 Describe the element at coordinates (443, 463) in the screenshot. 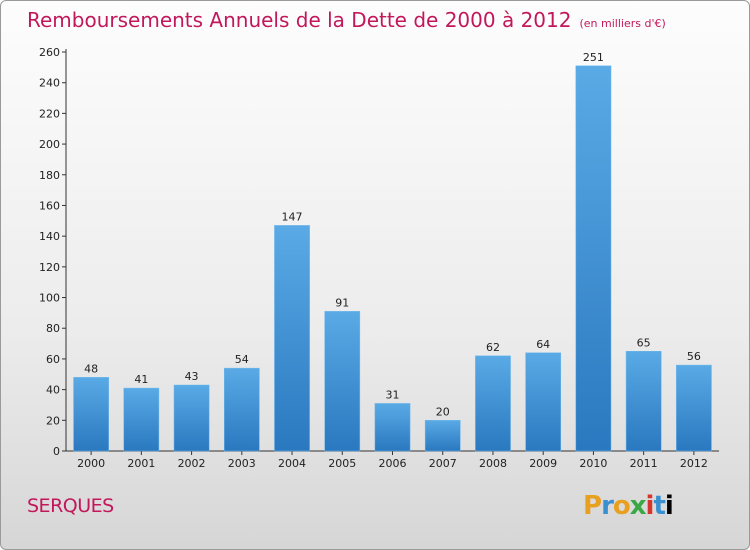

I see `x-tick-label-2007: 2007` at that location.